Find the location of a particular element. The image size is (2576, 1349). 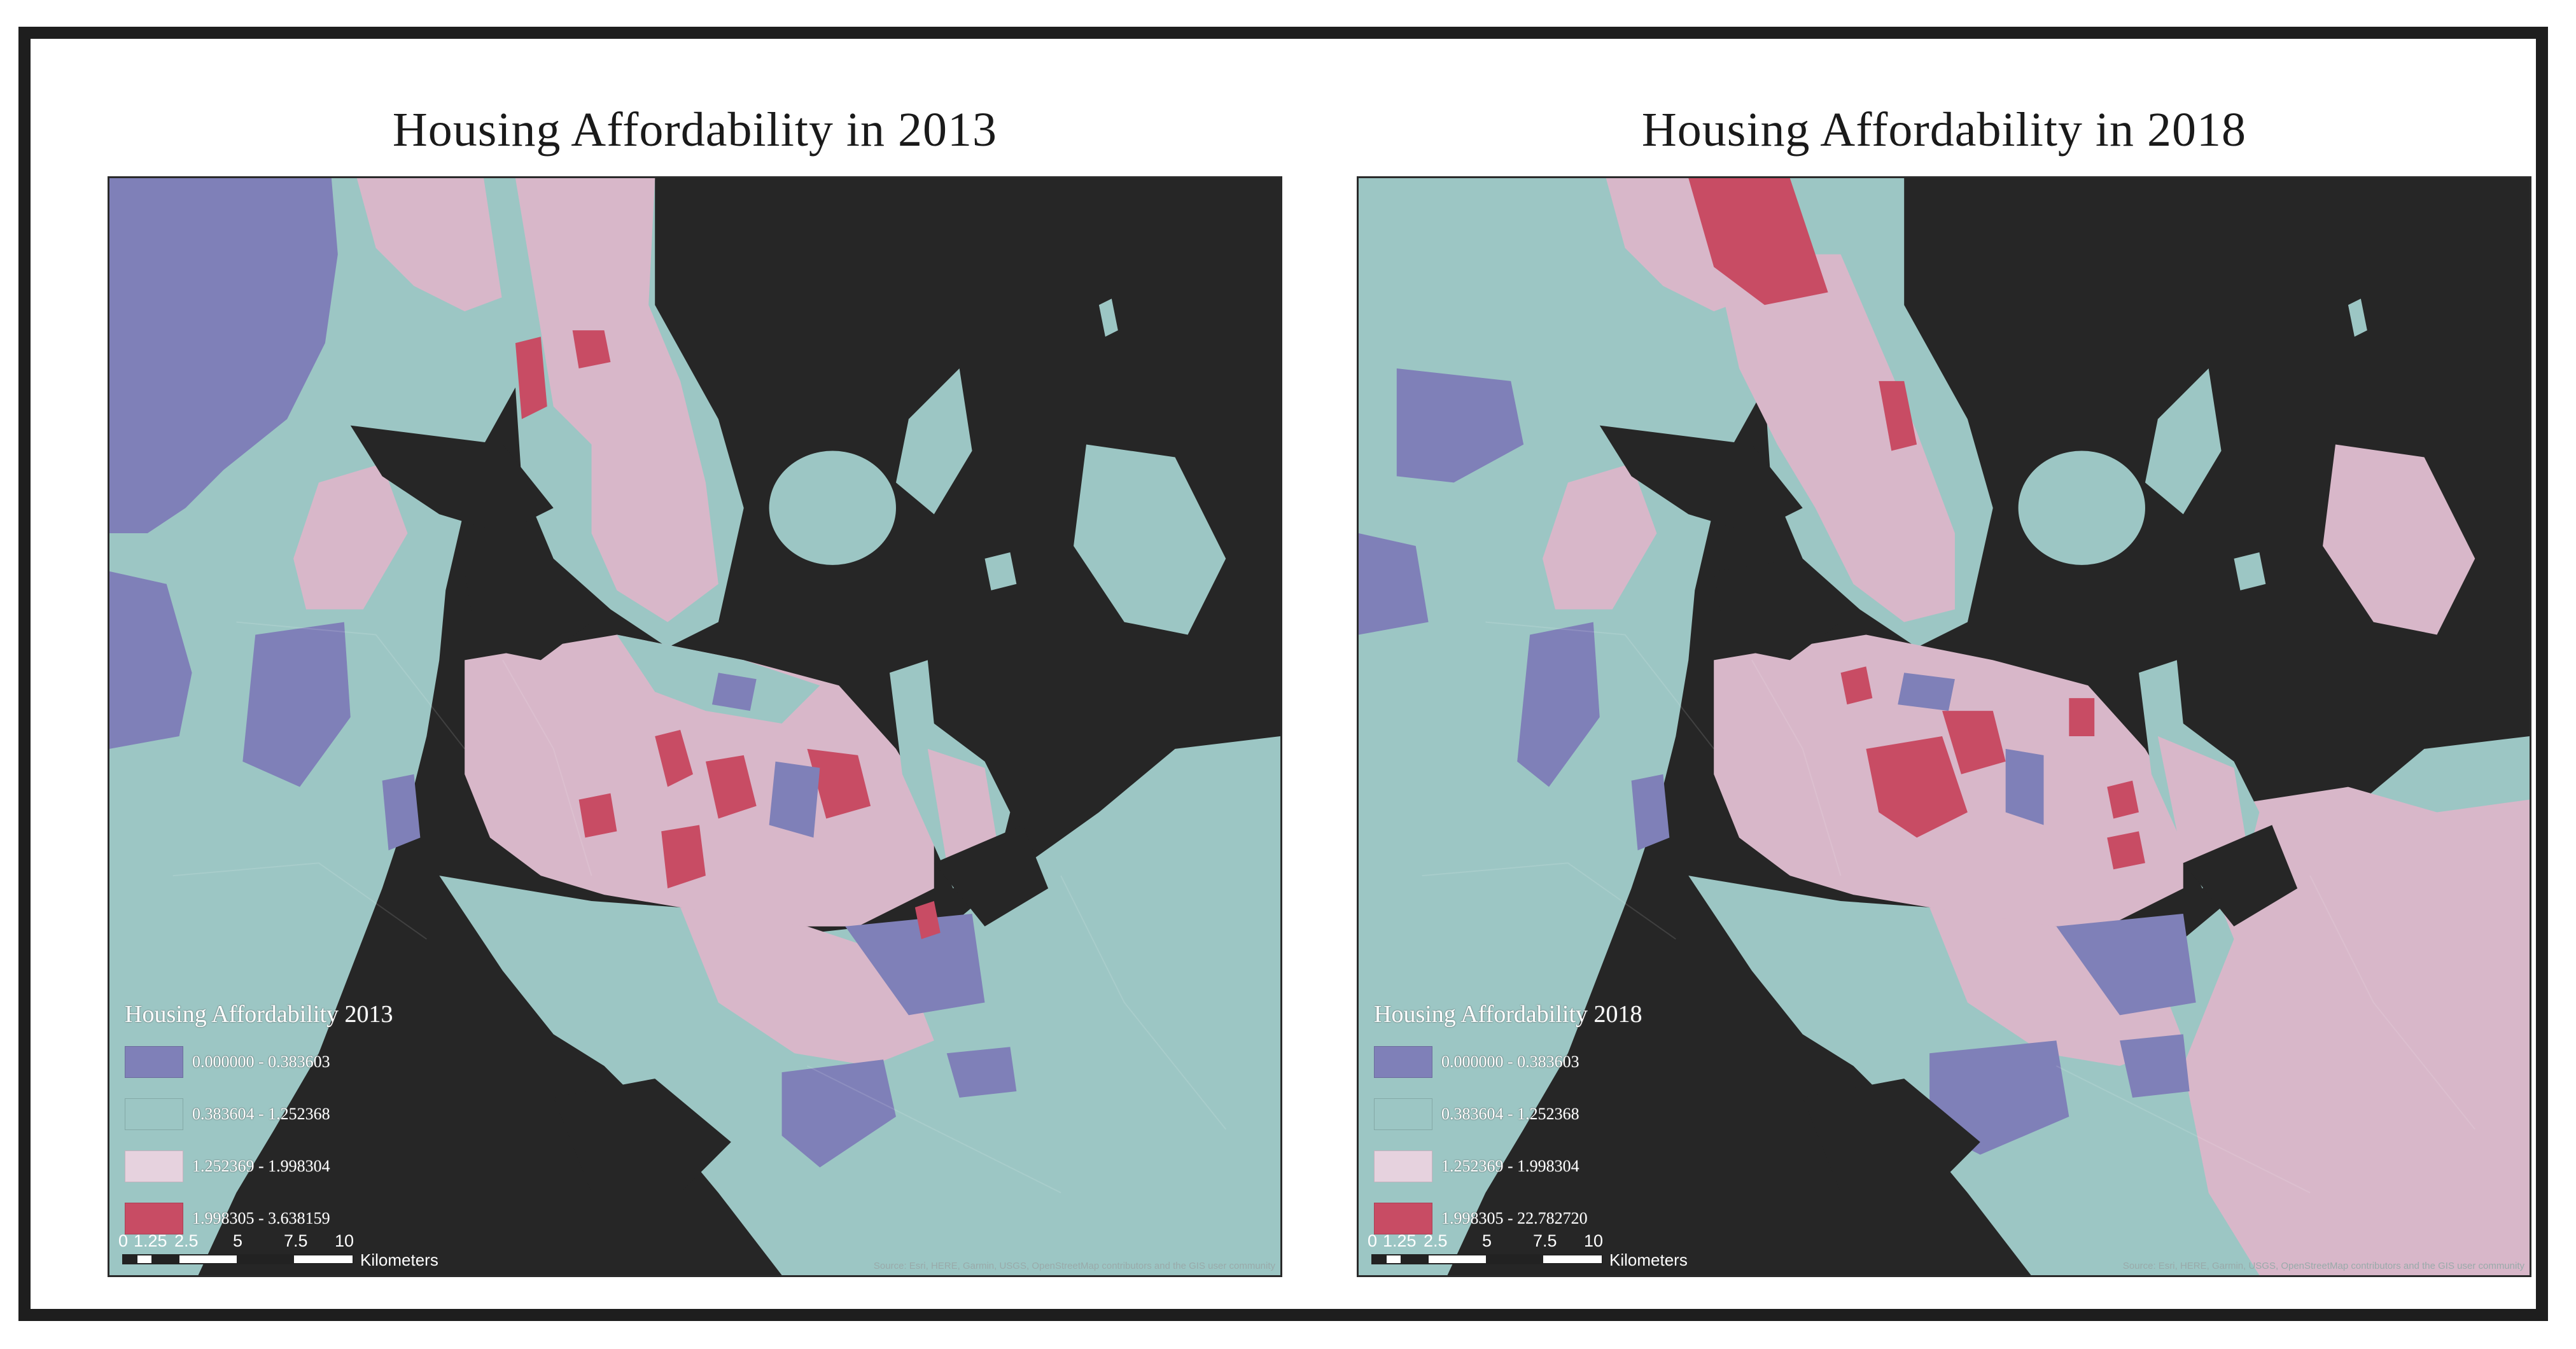

scale-bar-2018: 0 1.25 2.5 5 7.5 10 Kilometers is located at coordinates (1565, 1253).